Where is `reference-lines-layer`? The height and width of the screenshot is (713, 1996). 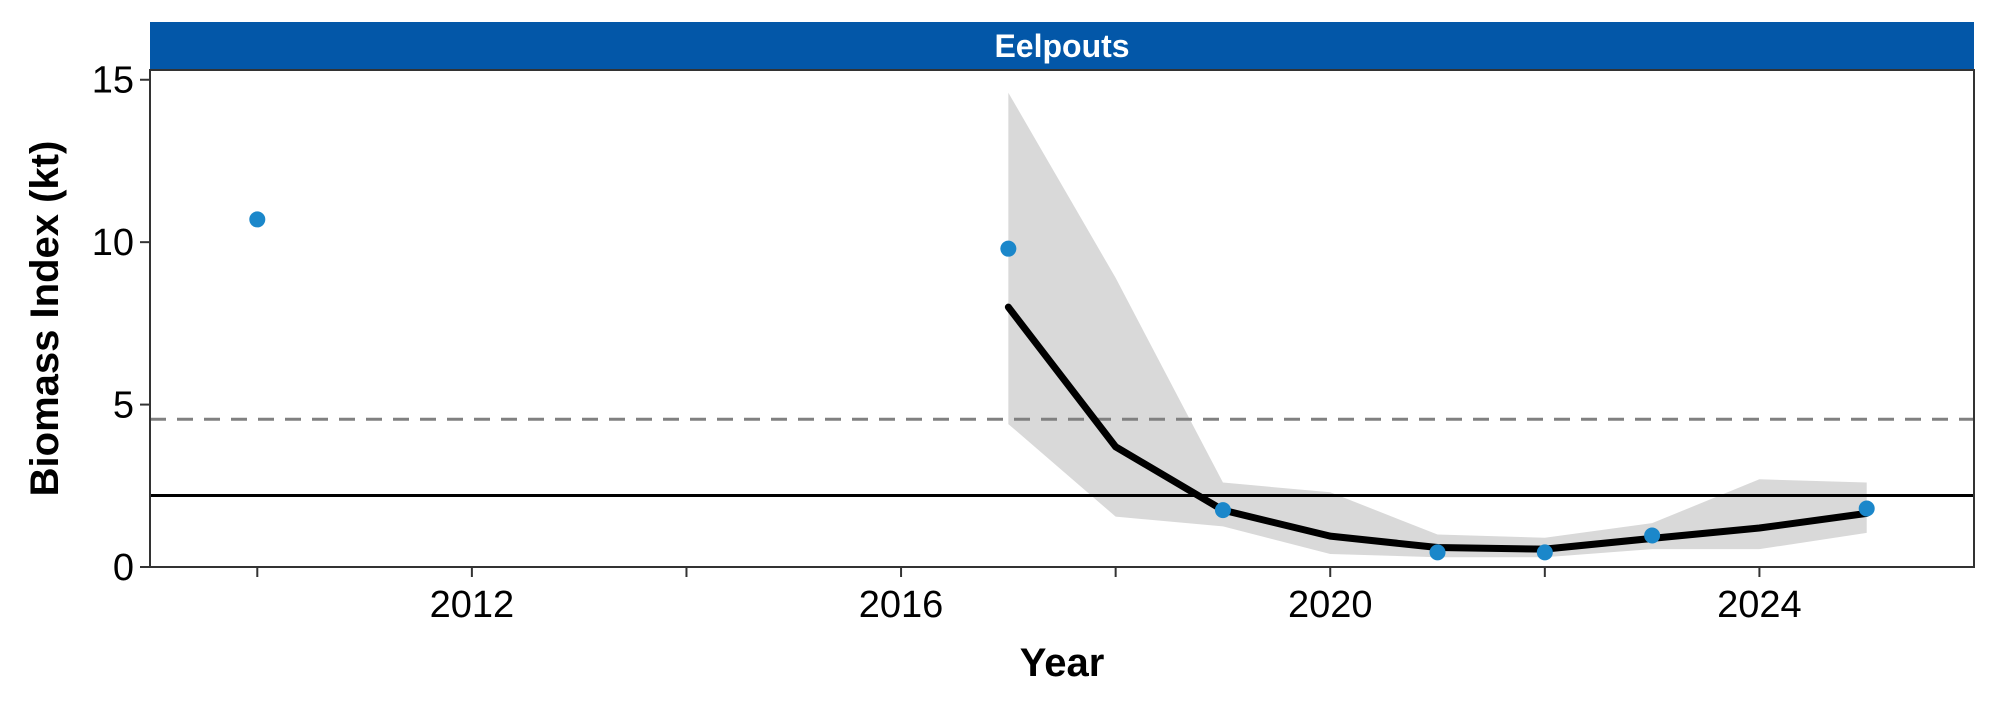 reference-lines-layer is located at coordinates (1062, 457).